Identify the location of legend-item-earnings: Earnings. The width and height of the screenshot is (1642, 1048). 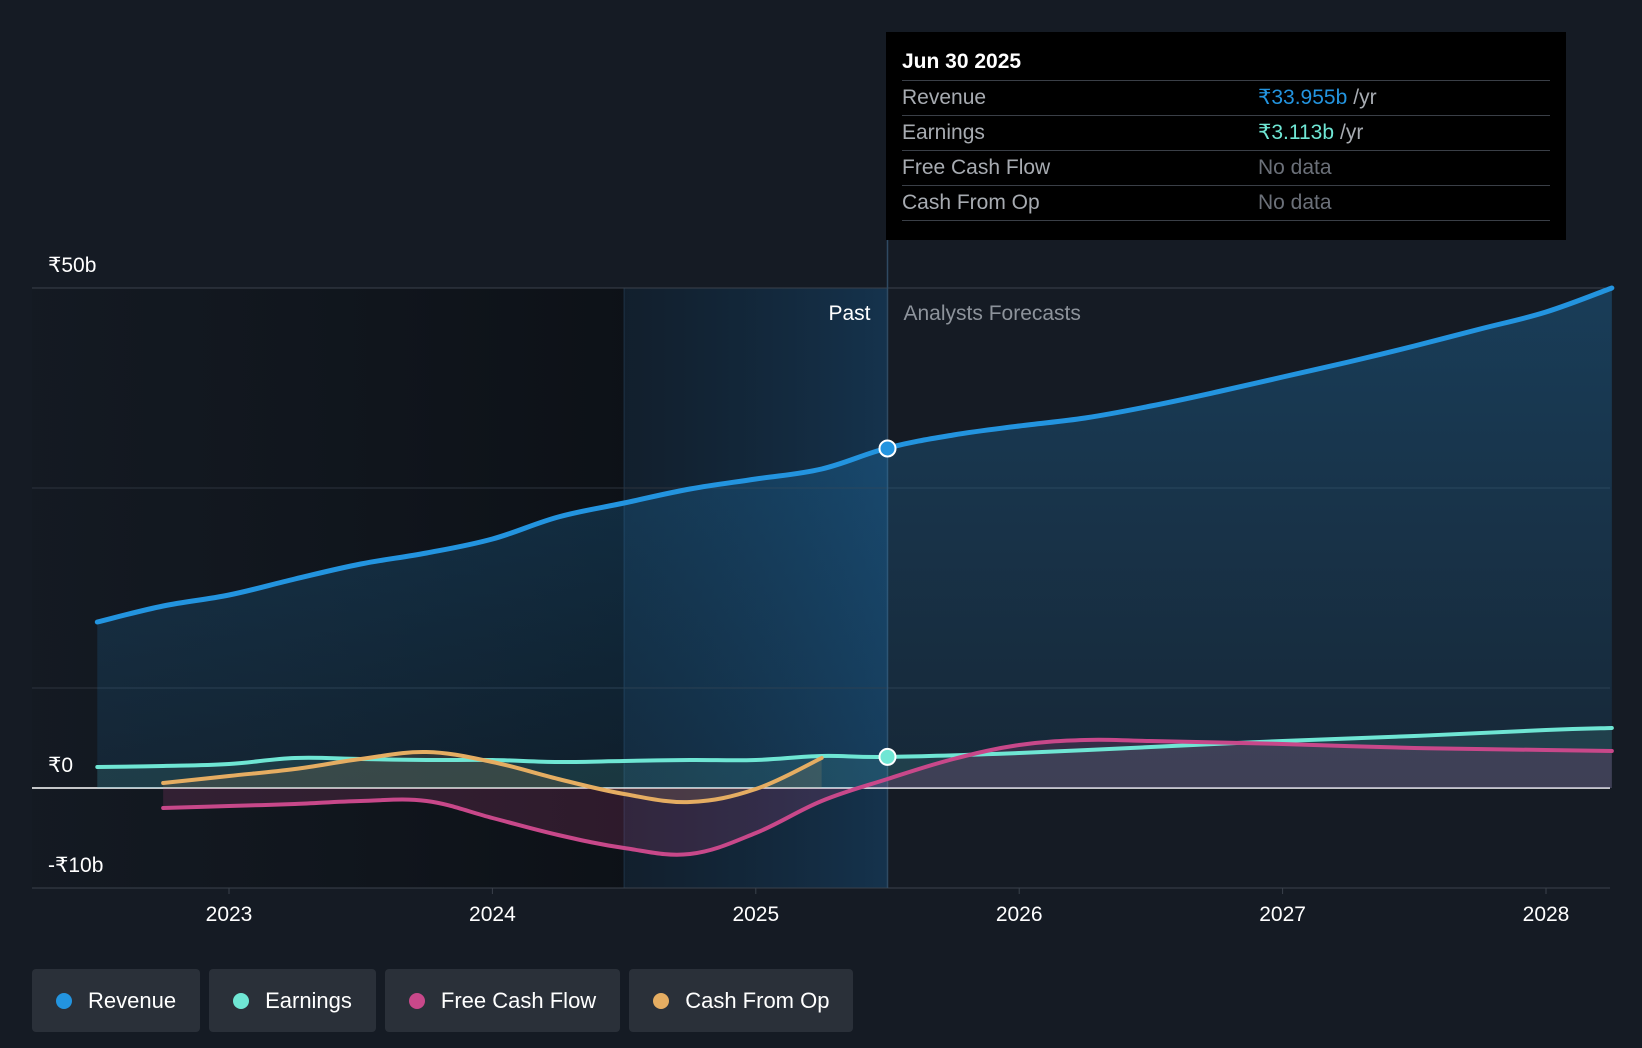
(292, 1000).